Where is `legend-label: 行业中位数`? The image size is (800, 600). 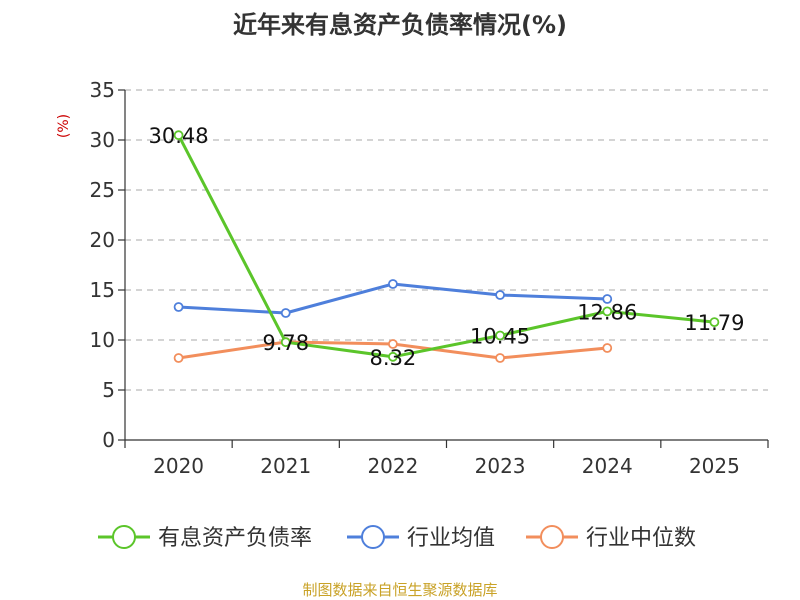 legend-label: 行业中位数 is located at coordinates (641, 538).